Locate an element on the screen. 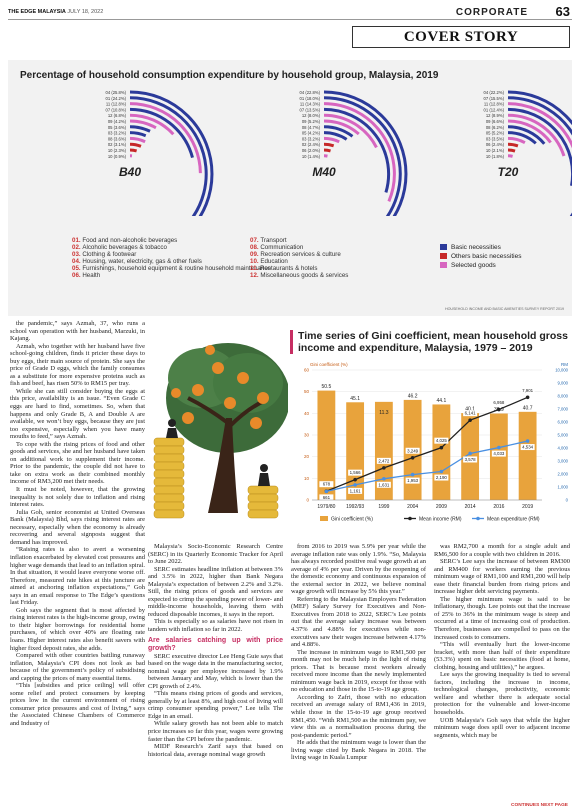 This screenshot has width=580, height=811. annotation-label: 11.3 is located at coordinates (384, 413).